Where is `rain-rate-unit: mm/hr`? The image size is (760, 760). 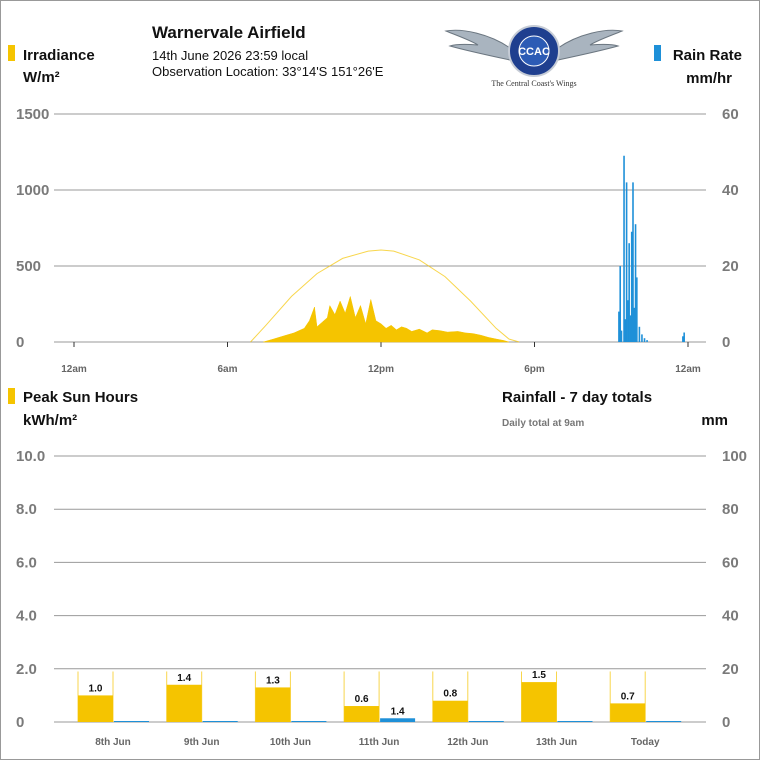
rain-rate-unit: mm/hr is located at coordinates (709, 78).